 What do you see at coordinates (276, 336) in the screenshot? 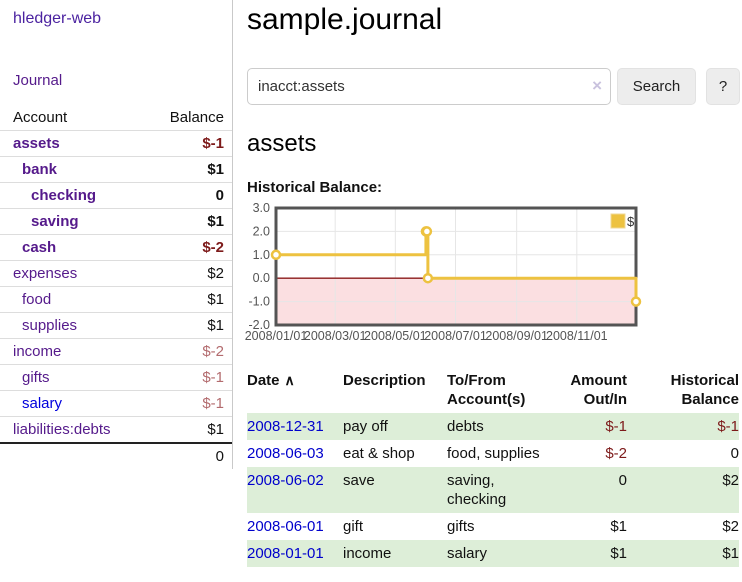
I see `svg-text: 2008/01/01` at bounding box center [276, 336].